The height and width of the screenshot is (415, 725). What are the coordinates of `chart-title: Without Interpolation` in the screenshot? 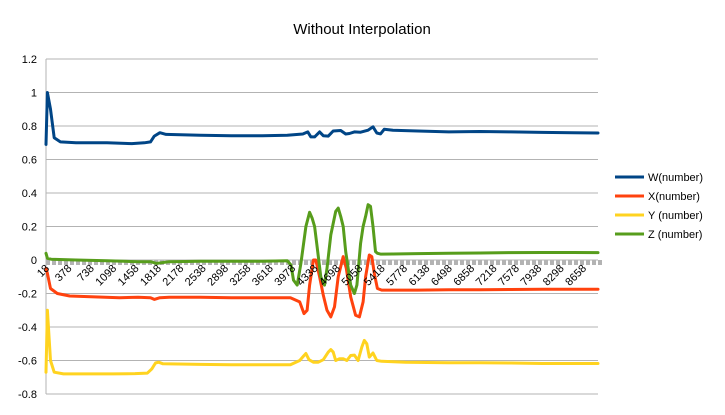 It's located at (362, 29).